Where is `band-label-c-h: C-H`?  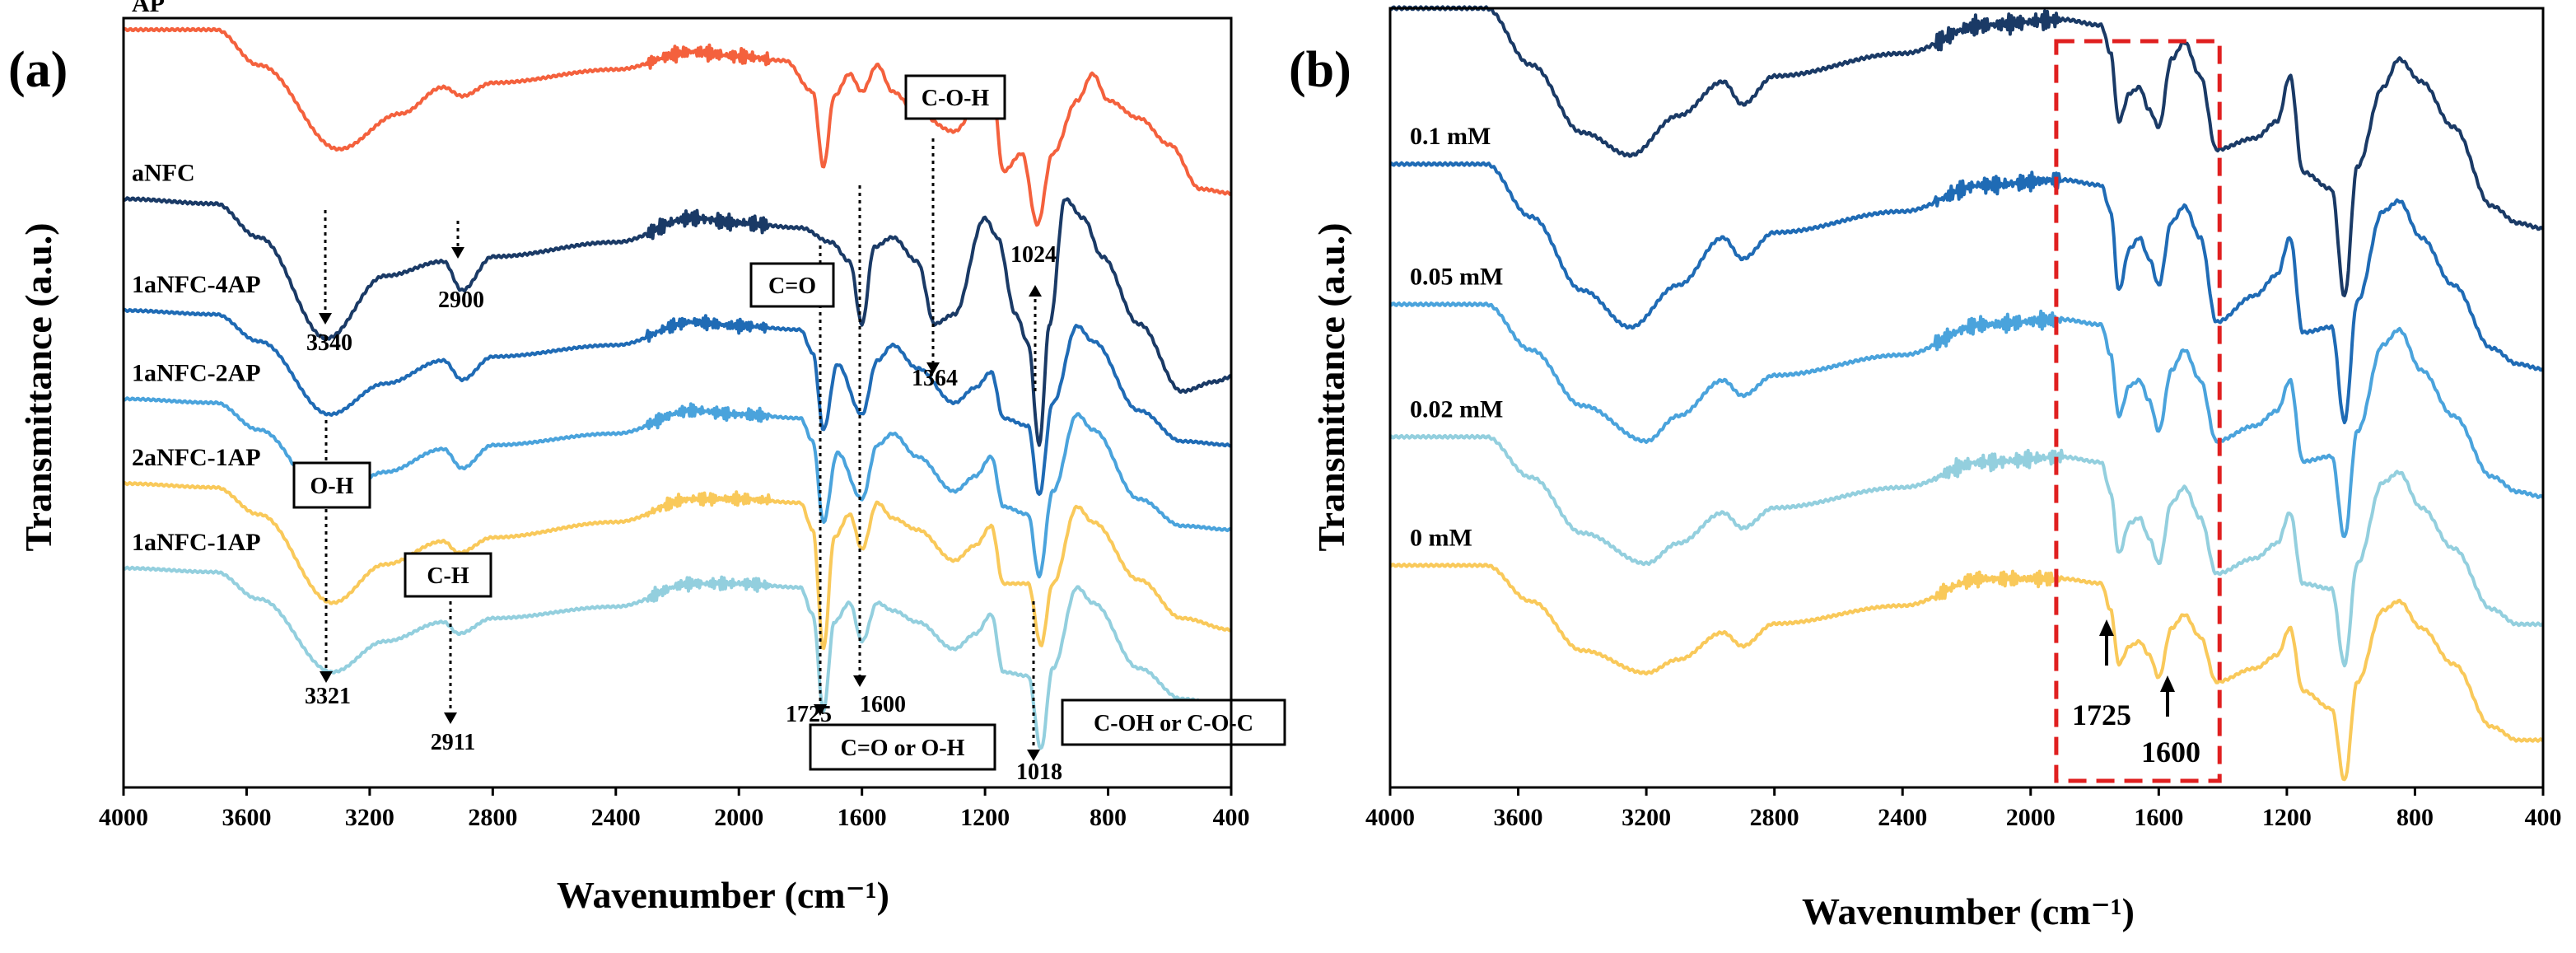
band-label-c-h: C-H is located at coordinates (448, 576).